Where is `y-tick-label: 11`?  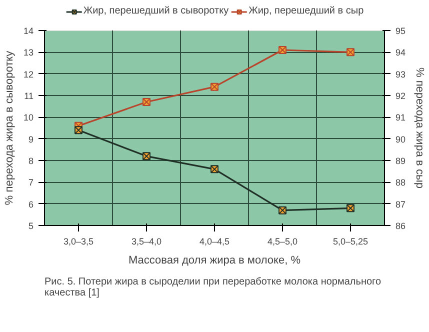 y-tick-label: 11 is located at coordinates (29, 96).